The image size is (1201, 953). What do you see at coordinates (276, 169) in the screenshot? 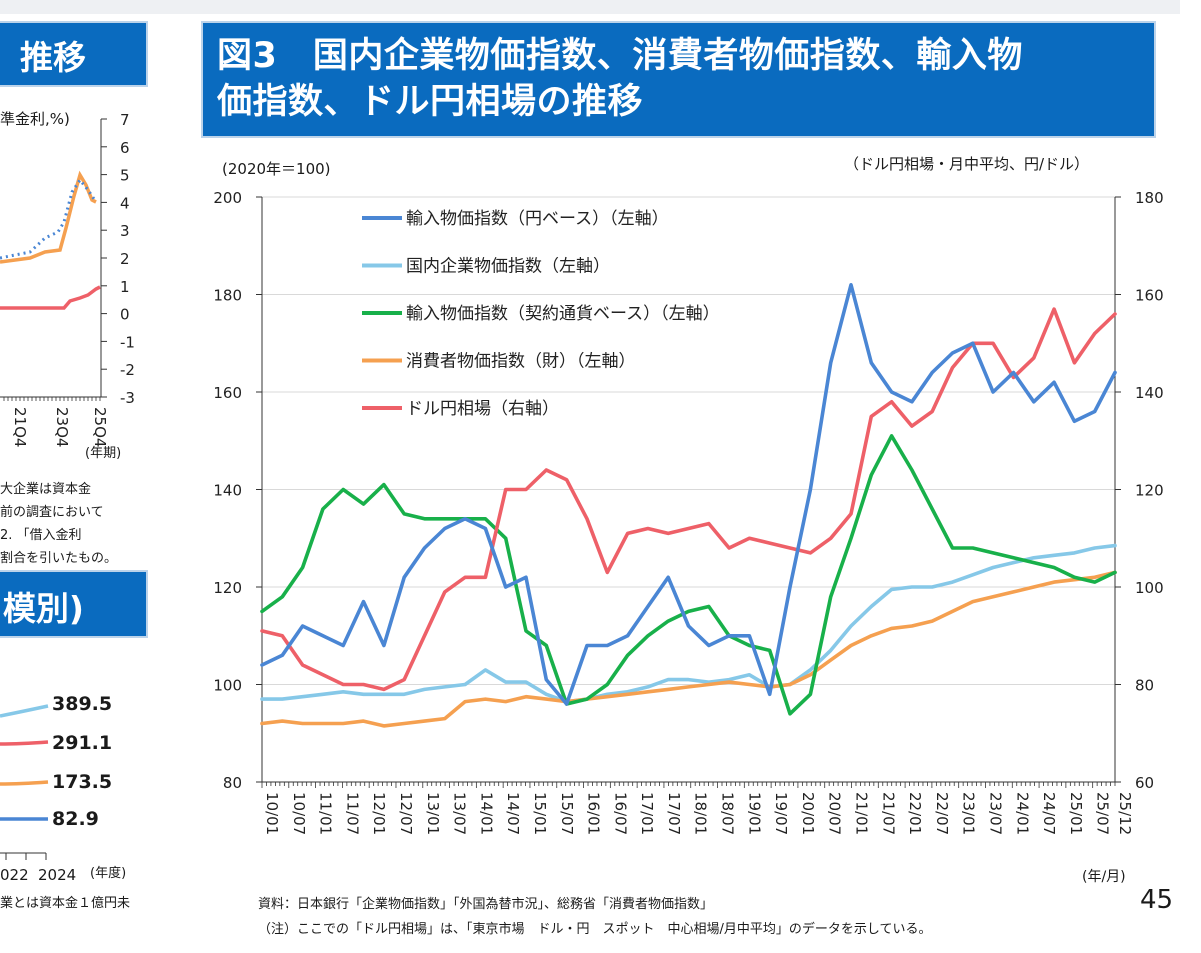
I see `left-axis-label: (2020年＝100)` at bounding box center [276, 169].